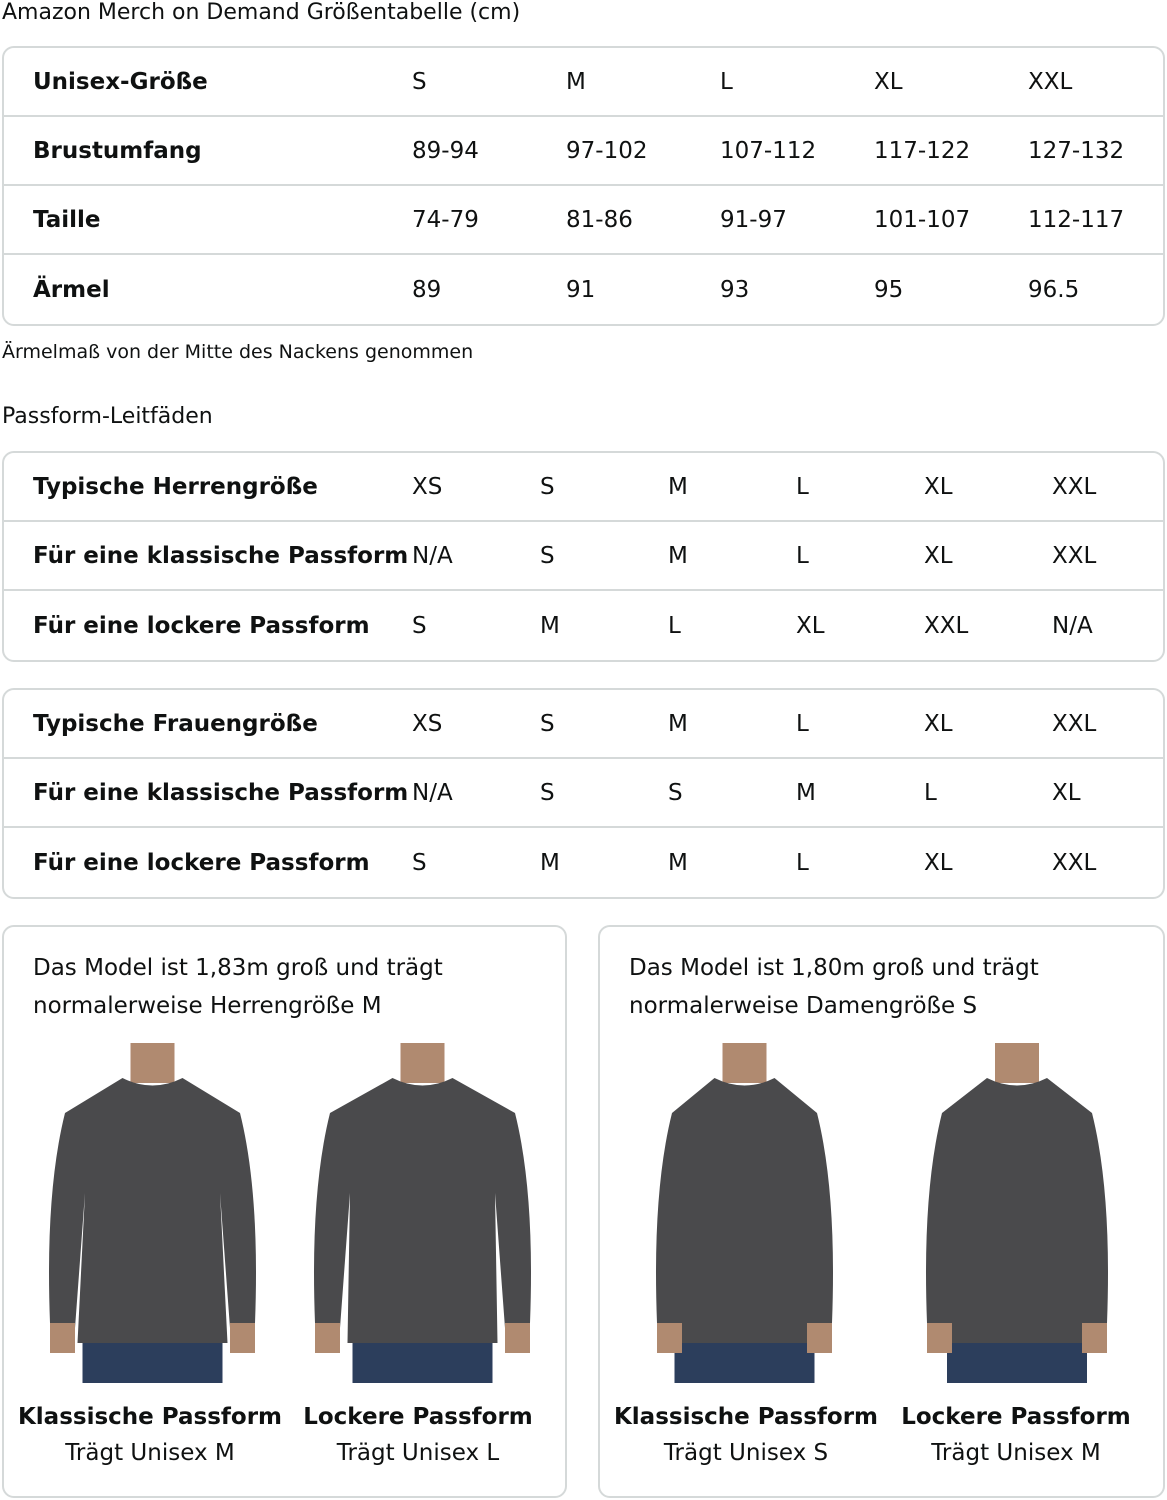 This screenshot has width=1167, height=1500. I want to click on table-row: Für eine klassische Passform N/A S S M L XL, so click(583, 793).